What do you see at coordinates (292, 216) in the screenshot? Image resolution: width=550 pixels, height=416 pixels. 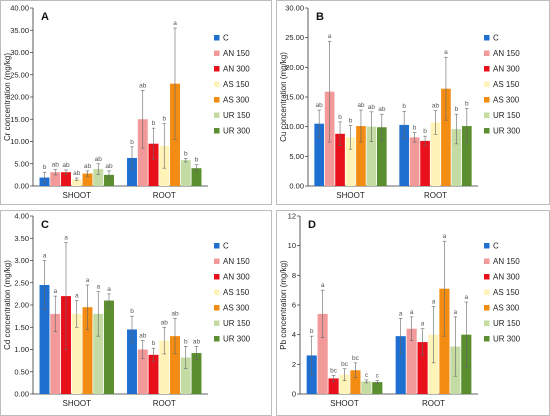 I see `y-tick-label: 12` at bounding box center [292, 216].